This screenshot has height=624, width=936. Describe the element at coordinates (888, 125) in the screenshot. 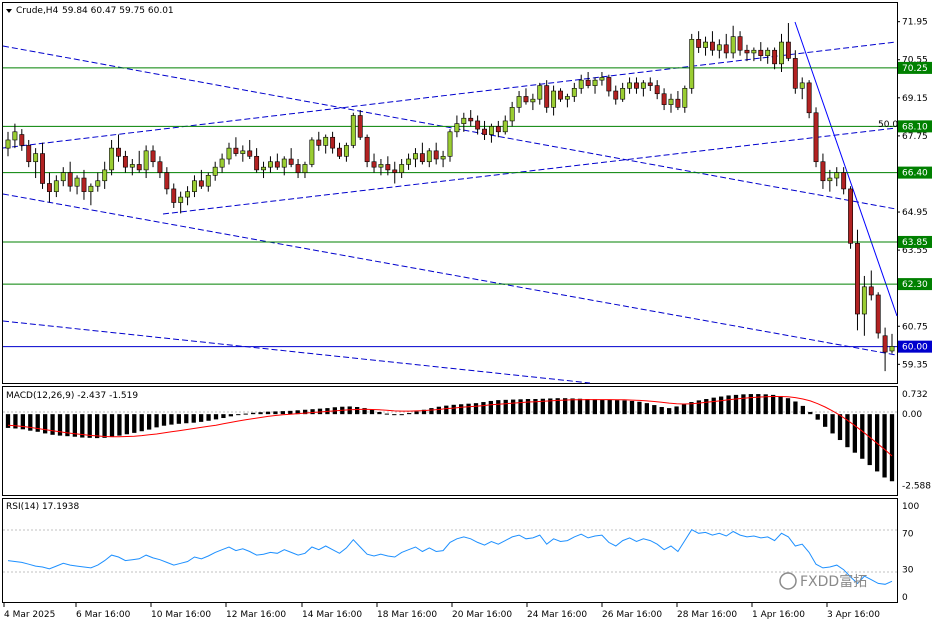

I see `fib-level-label: 50.0` at that location.